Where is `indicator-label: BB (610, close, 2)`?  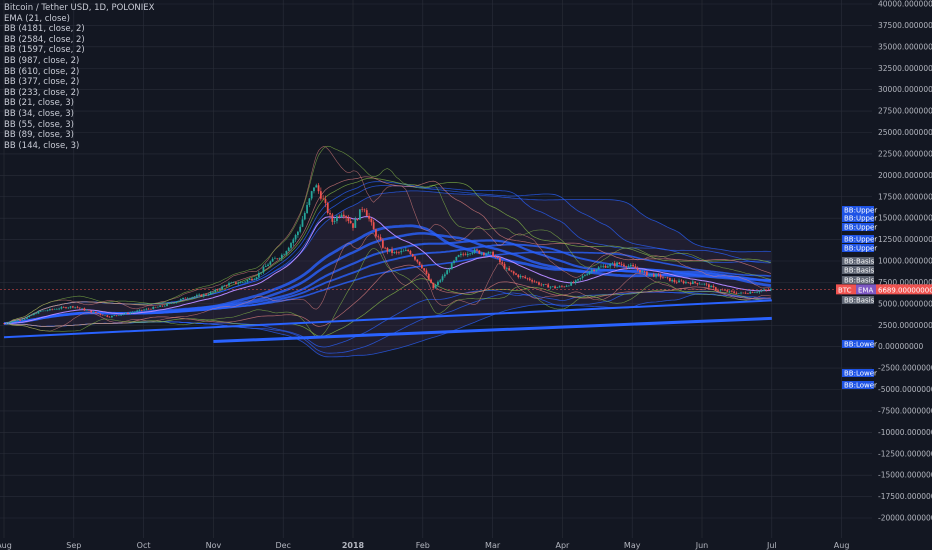
indicator-label: BB (610, close, 2) is located at coordinates (42, 71).